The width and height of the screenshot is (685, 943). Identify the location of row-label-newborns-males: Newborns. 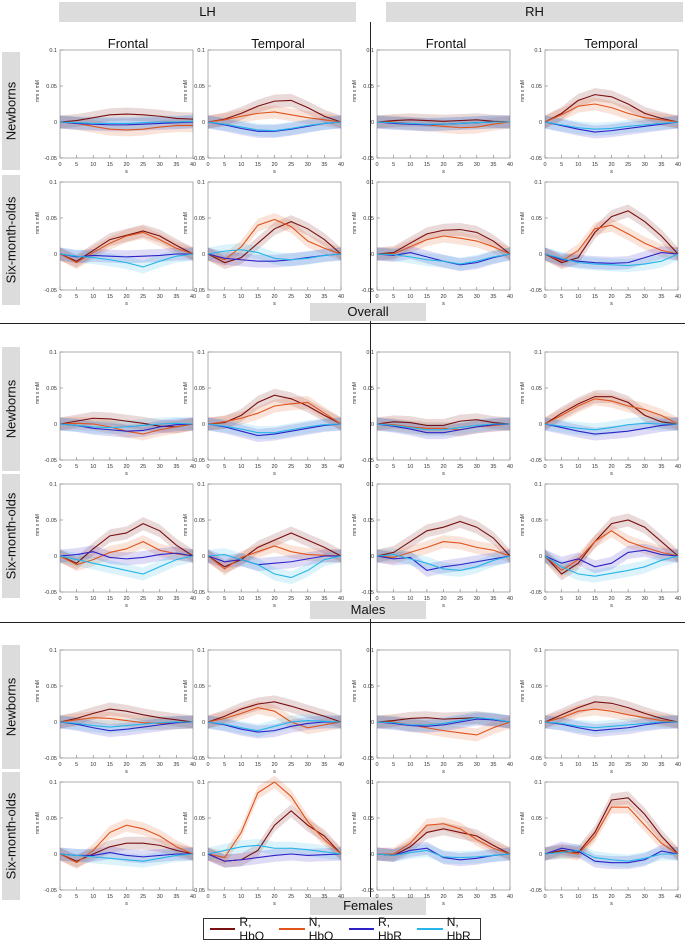
(11, 409).